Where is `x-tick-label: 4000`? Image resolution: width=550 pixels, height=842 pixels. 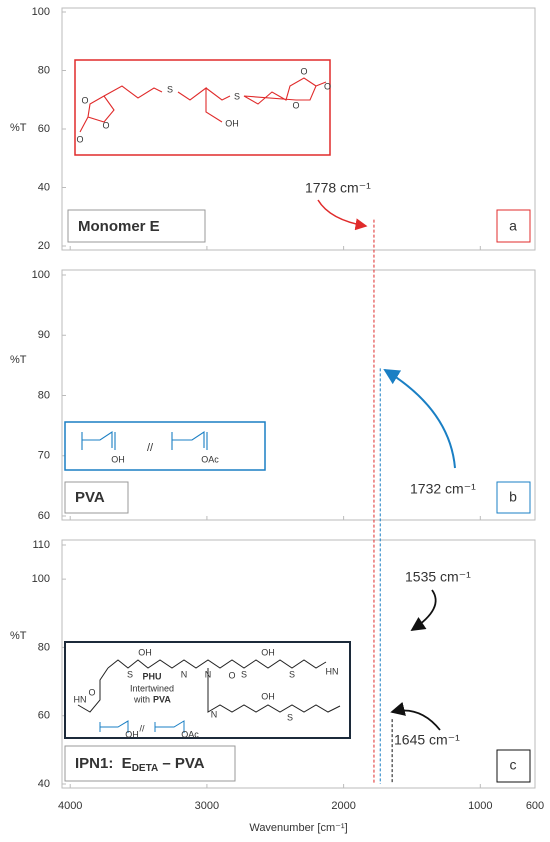
x-tick-label: 4000 is located at coordinates (70, 806).